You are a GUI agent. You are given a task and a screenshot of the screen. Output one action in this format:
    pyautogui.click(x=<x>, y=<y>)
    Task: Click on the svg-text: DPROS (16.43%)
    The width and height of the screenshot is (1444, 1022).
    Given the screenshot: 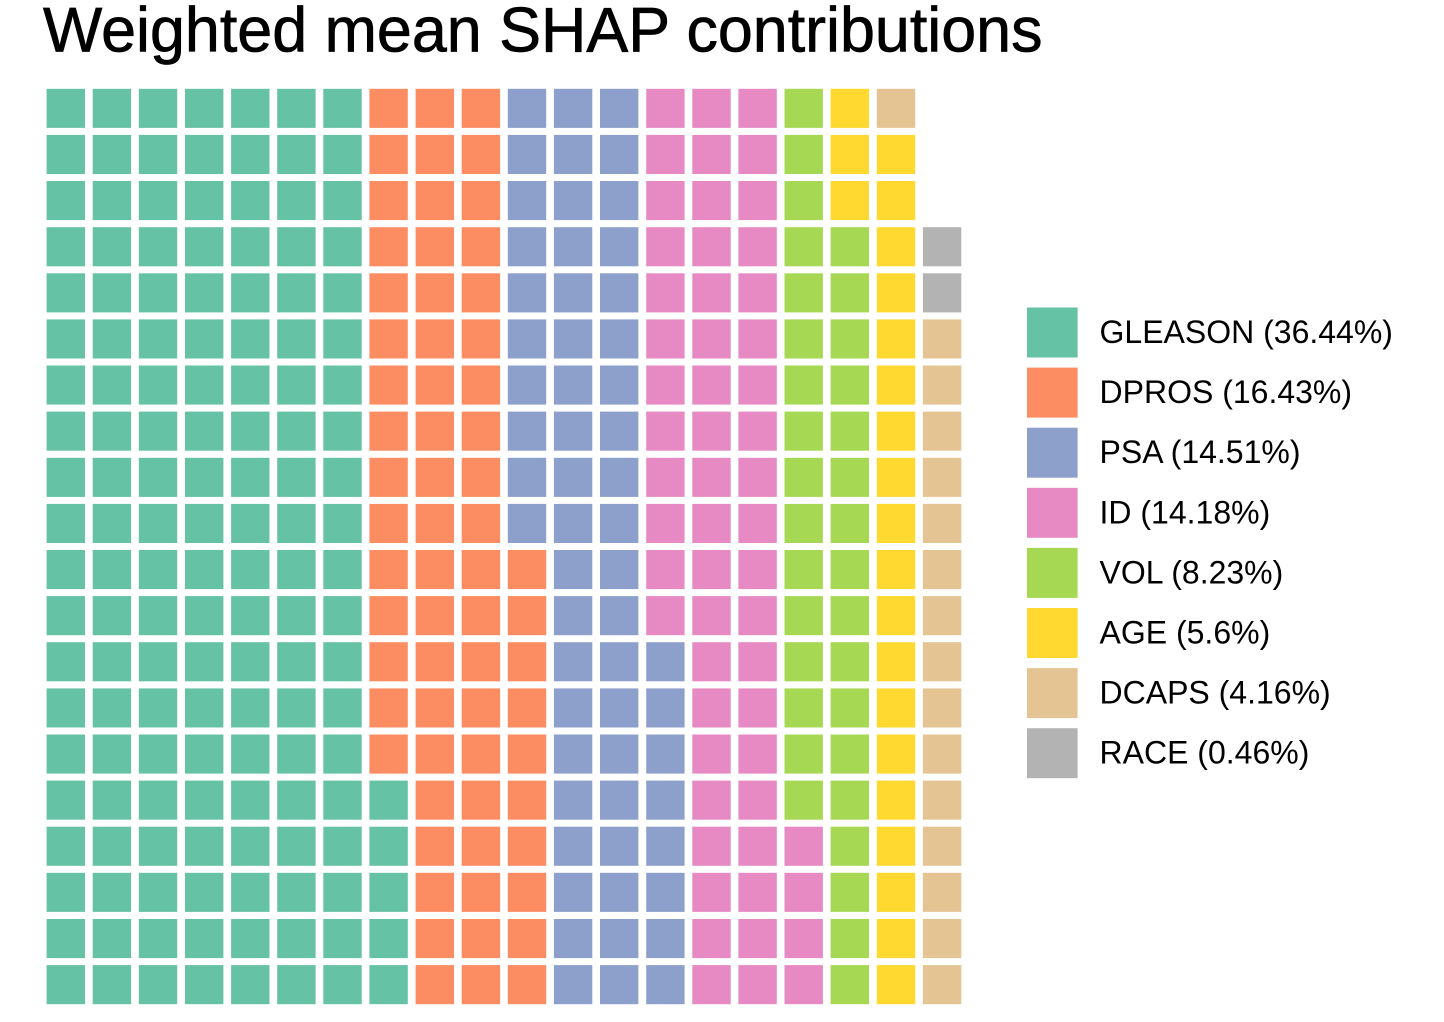 What is the action you would take?
    pyautogui.click(x=1226, y=392)
    